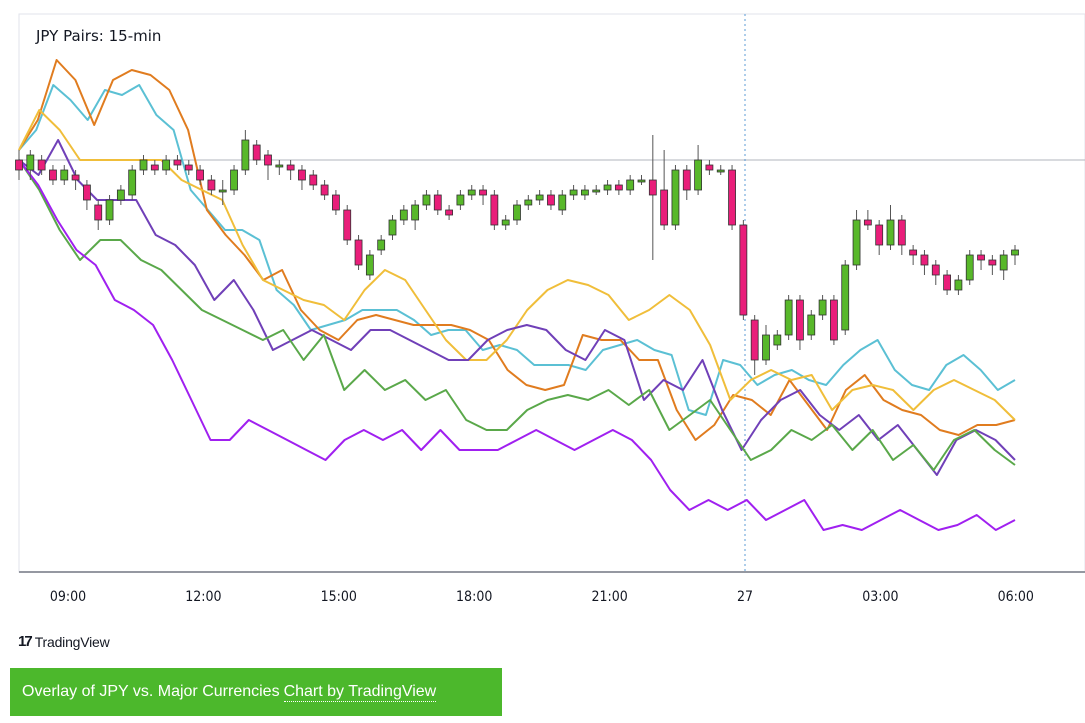  What do you see at coordinates (72, 641) in the screenshot?
I see `tradingview-logo-text: TradingView` at bounding box center [72, 641].